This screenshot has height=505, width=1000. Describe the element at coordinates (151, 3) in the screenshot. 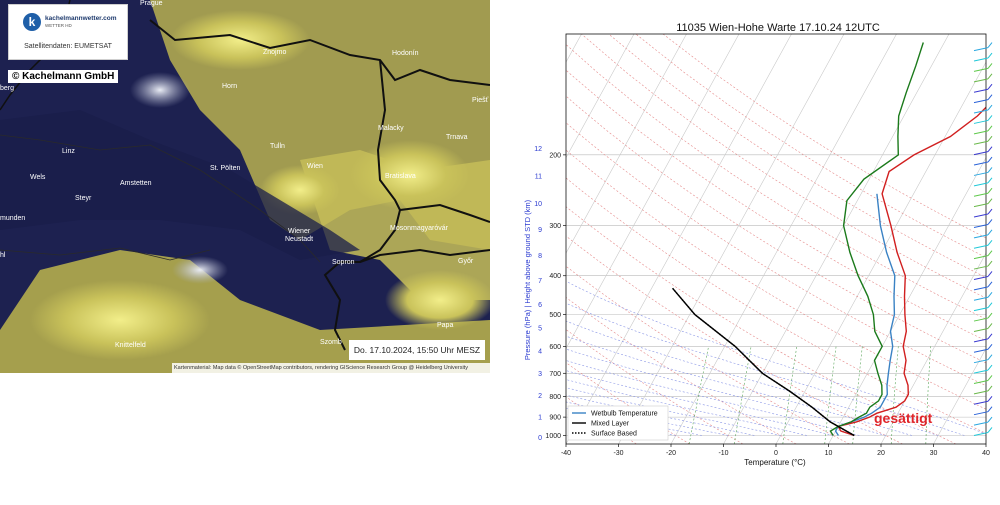

I see `city-label: Prague` at that location.